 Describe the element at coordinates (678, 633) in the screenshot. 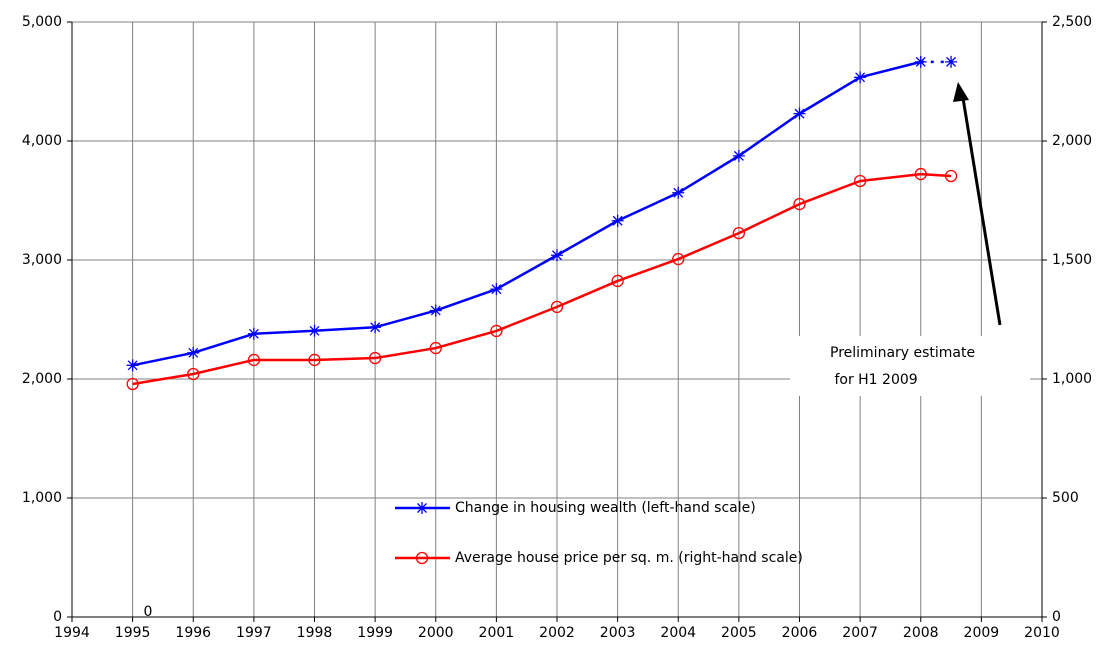

I see `x-tick-label: 2004` at that location.